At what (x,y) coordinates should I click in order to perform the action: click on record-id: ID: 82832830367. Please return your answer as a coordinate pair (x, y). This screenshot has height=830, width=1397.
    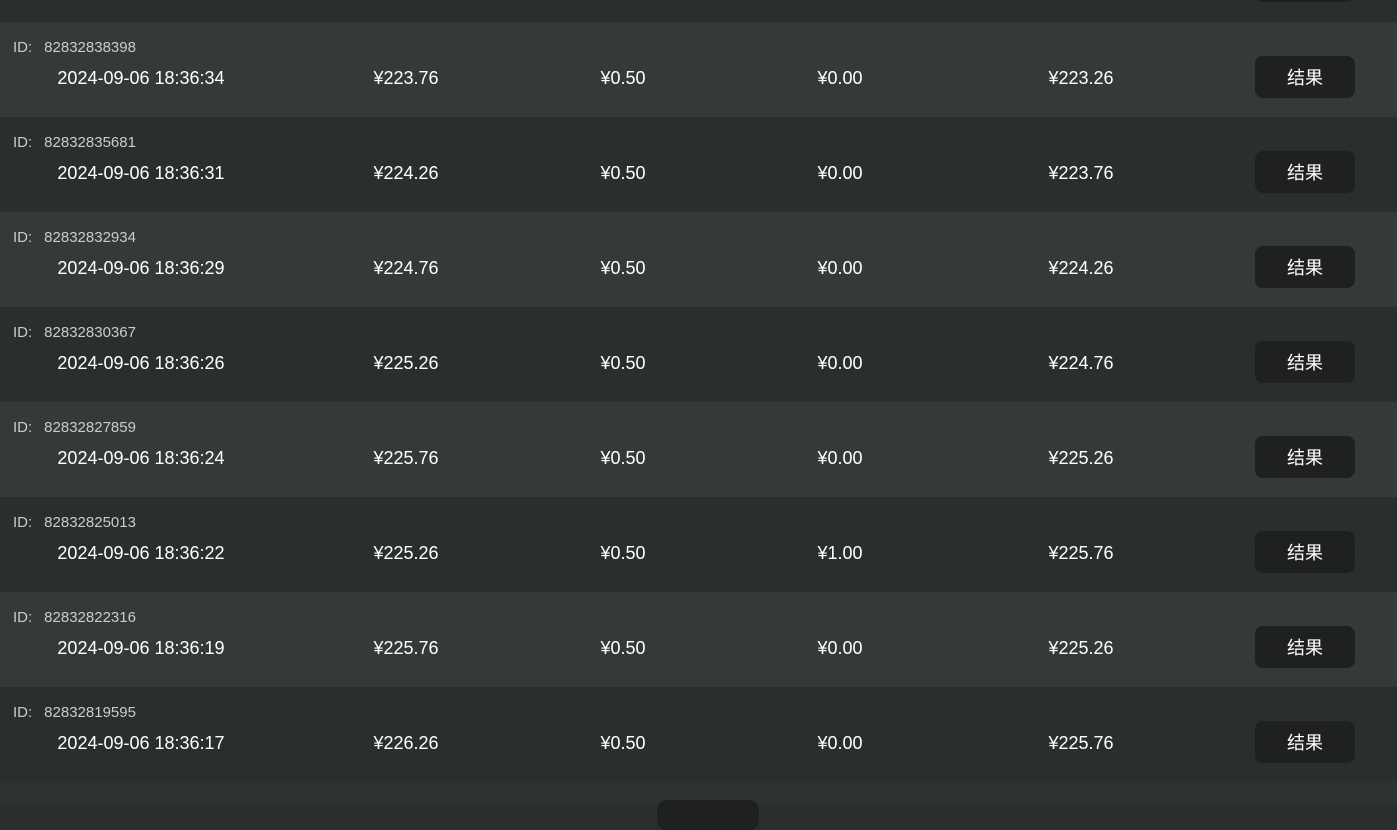
    Looking at the image, I should click on (74, 332).